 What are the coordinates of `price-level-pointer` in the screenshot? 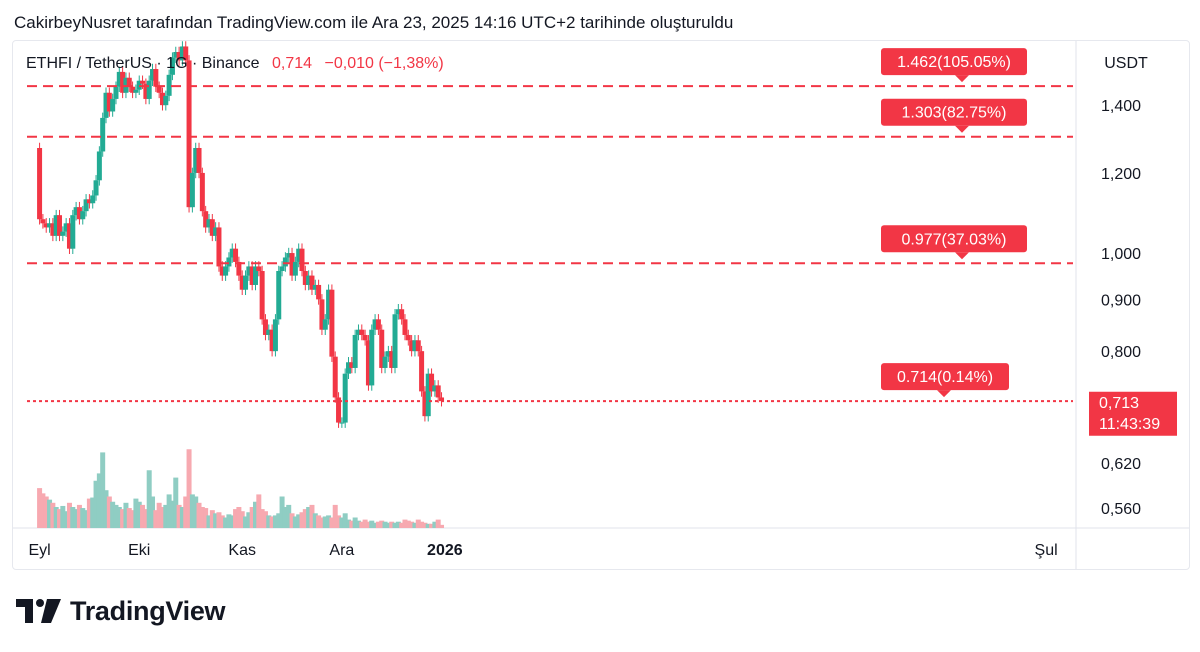 It's located at (962, 256).